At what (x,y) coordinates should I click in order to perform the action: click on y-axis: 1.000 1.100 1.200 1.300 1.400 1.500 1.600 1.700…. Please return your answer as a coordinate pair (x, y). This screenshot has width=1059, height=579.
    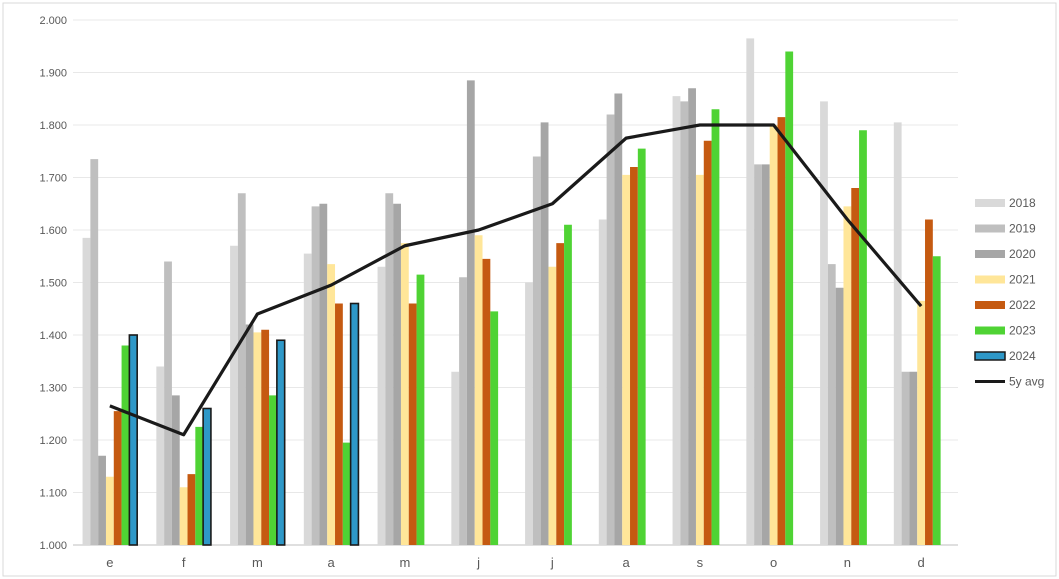
    Looking at the image, I should click on (53, 283).